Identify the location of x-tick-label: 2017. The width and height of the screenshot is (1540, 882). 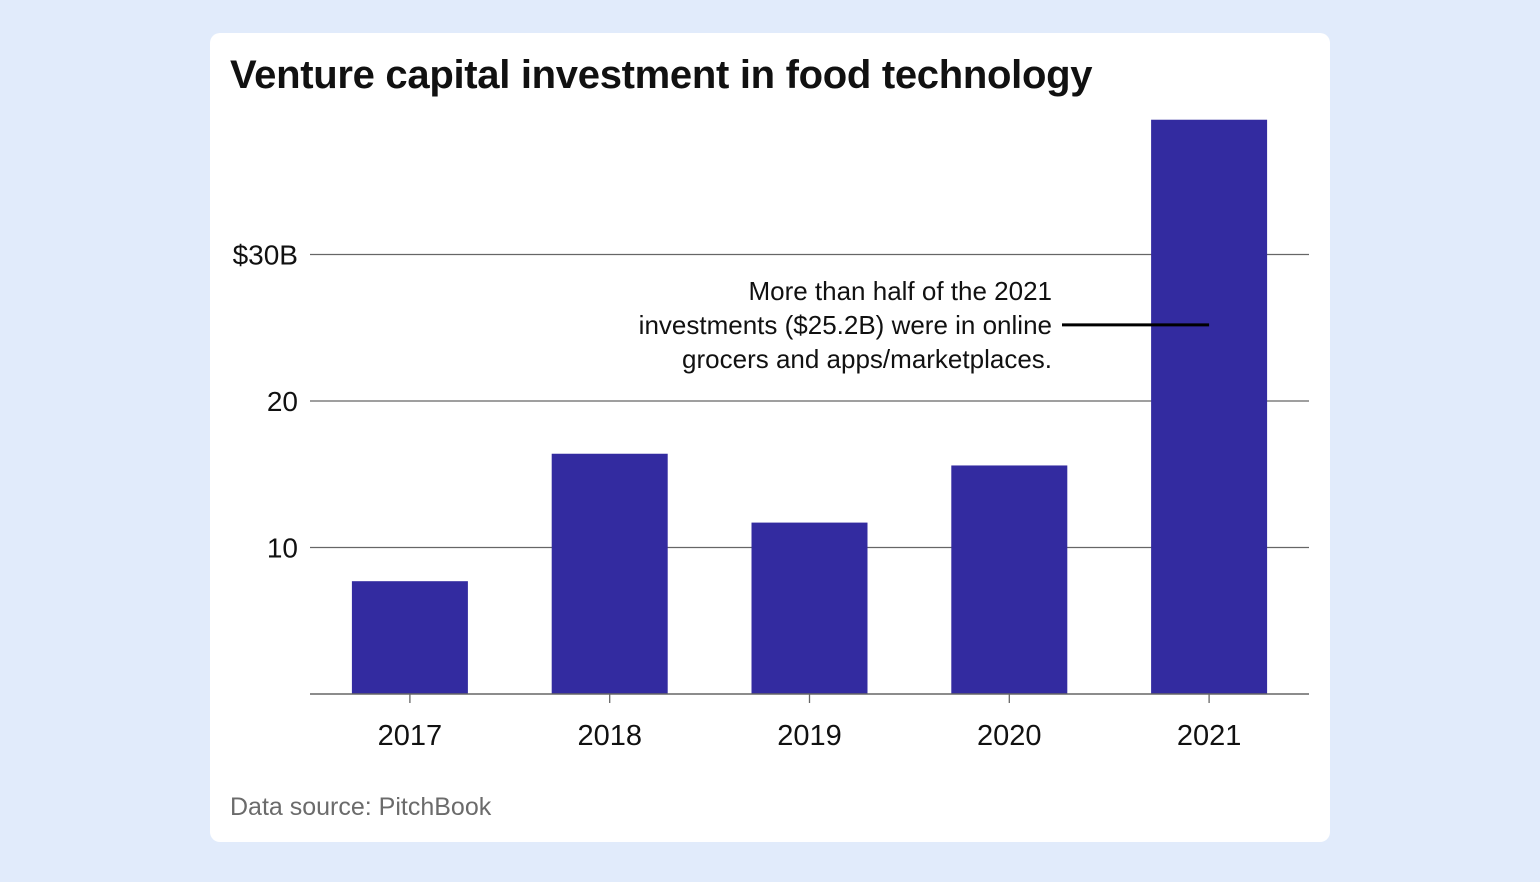
(410, 736).